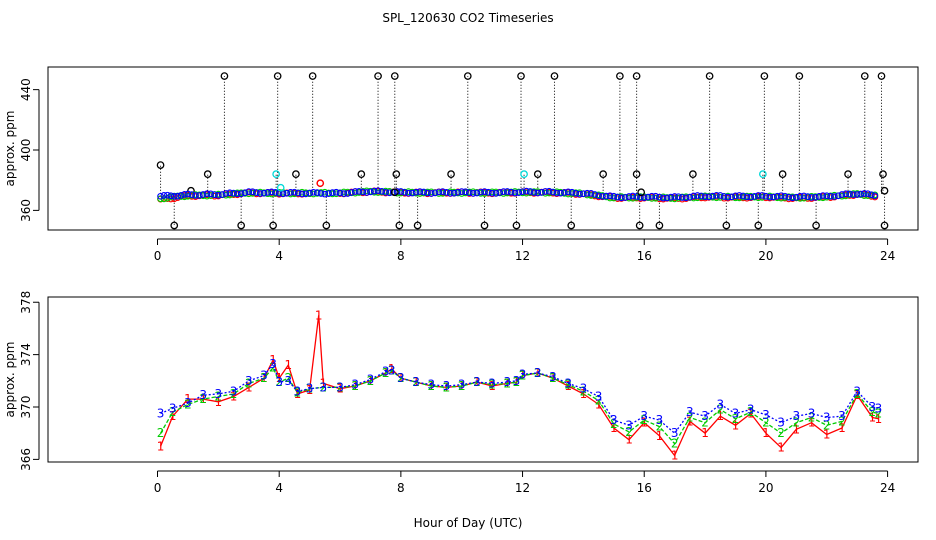 The width and height of the screenshot is (936, 540). What do you see at coordinates (26, 407) in the screenshot?
I see `y-tick-label: 370` at bounding box center [26, 407].